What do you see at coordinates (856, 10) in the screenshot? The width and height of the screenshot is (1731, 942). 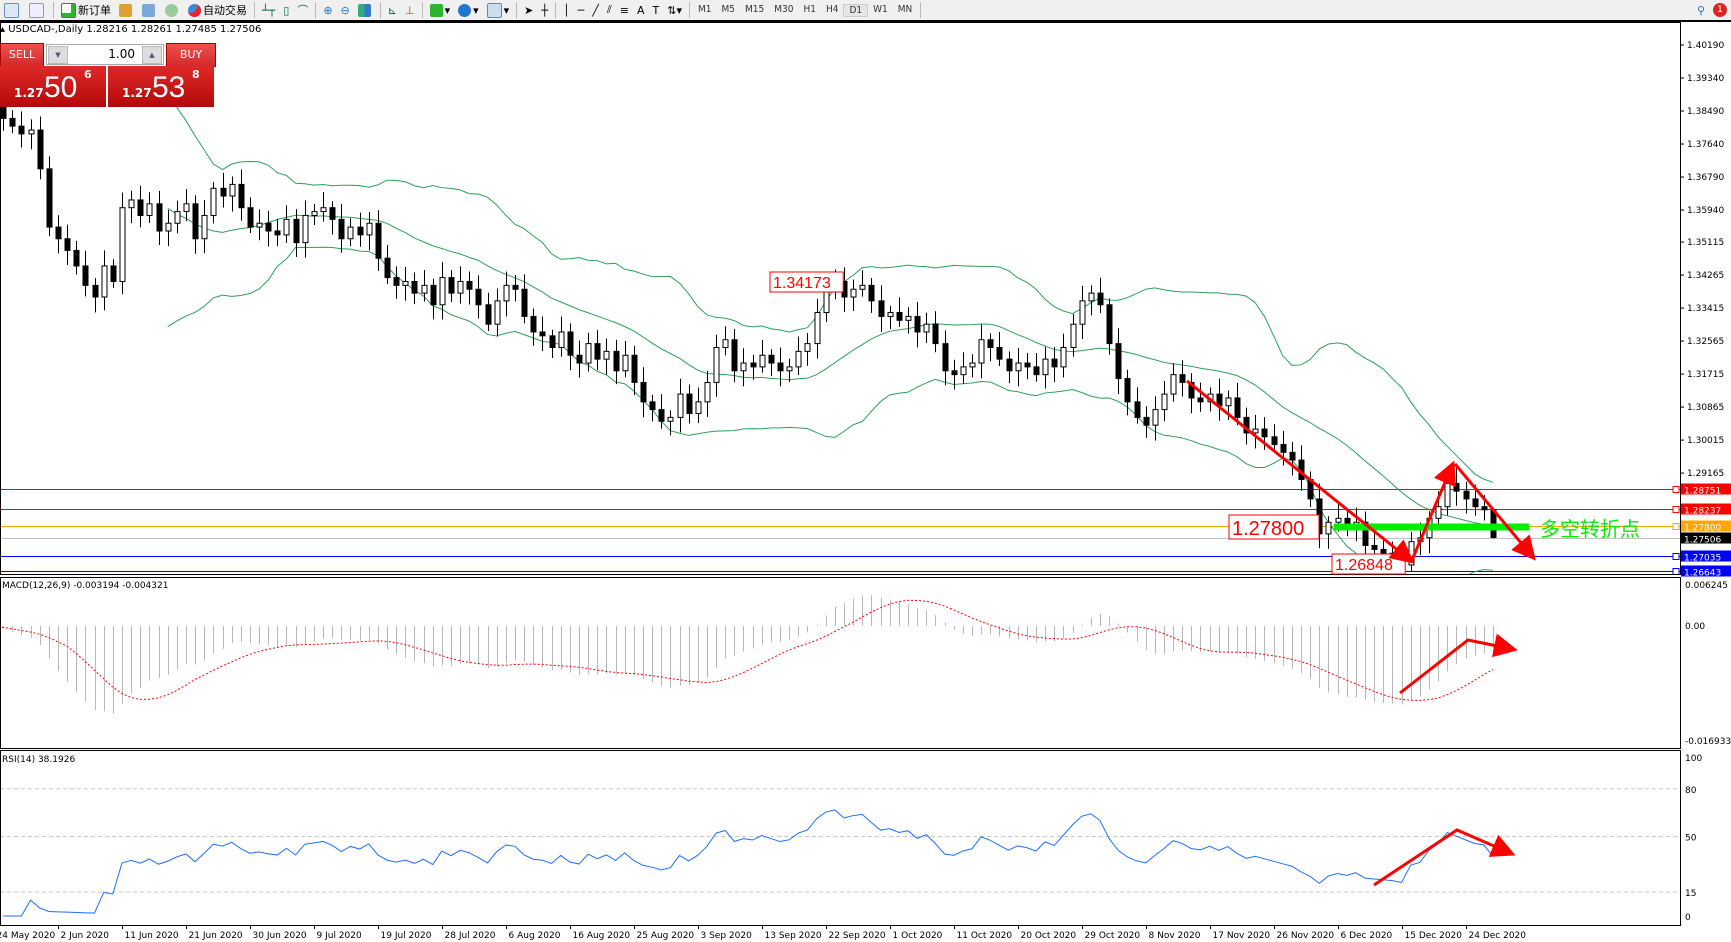 I see `timeframe-d1: D1` at bounding box center [856, 10].